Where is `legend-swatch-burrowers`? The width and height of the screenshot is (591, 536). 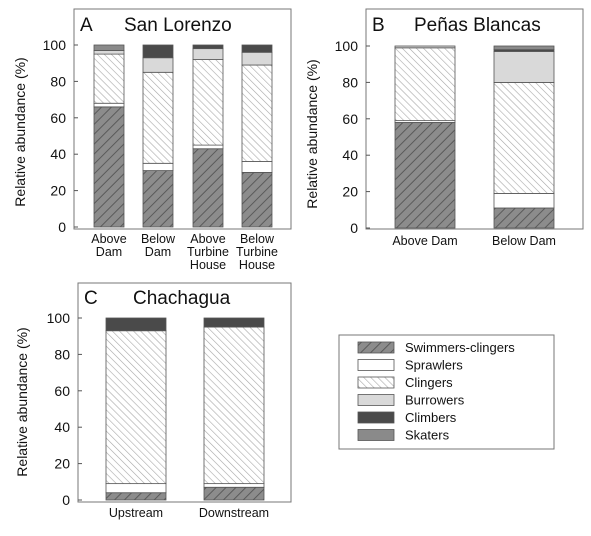
legend-swatch-burrowers is located at coordinates (376, 400).